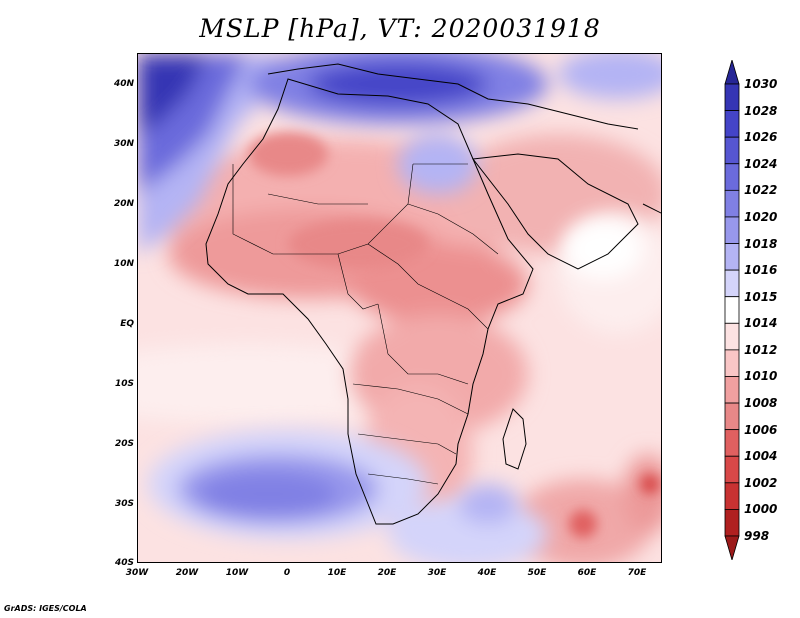  What do you see at coordinates (587, 573) in the screenshot?
I see `x-tick-label: 60E` at bounding box center [587, 573].